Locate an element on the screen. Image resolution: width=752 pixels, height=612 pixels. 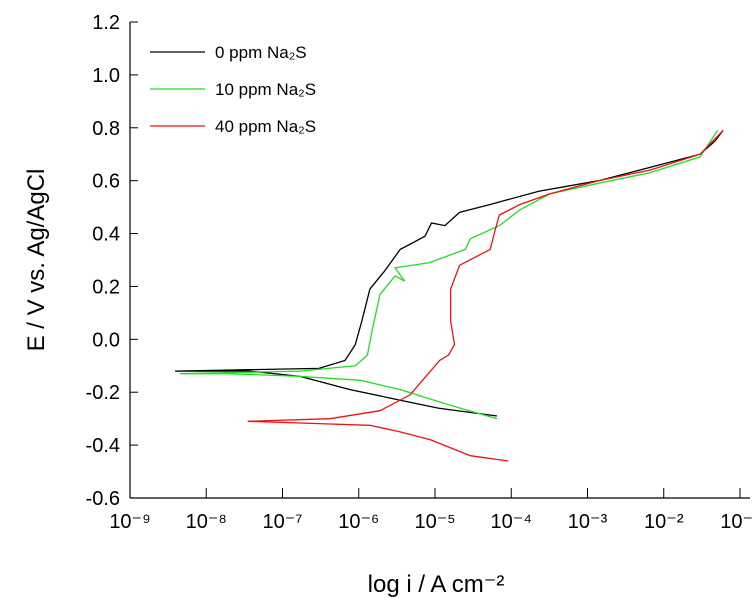
x-tick-label: 10⁻³ is located at coordinates (588, 522).